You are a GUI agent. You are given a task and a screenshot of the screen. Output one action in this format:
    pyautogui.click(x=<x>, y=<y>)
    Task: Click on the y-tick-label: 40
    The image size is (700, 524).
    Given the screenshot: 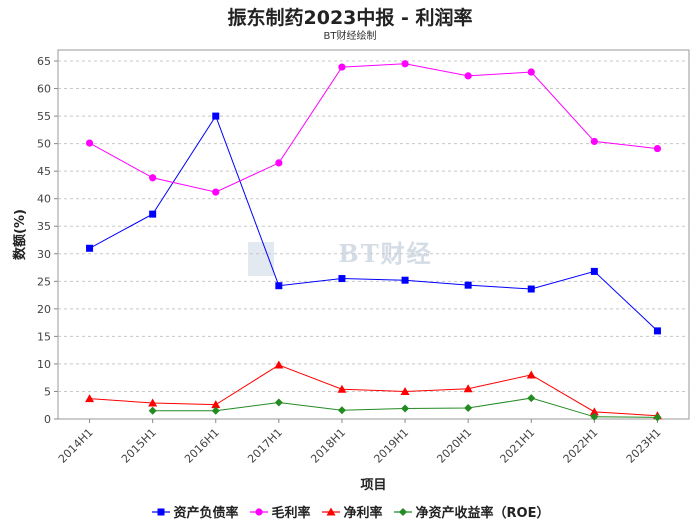 What is the action you would take?
    pyautogui.click(x=44, y=199)
    